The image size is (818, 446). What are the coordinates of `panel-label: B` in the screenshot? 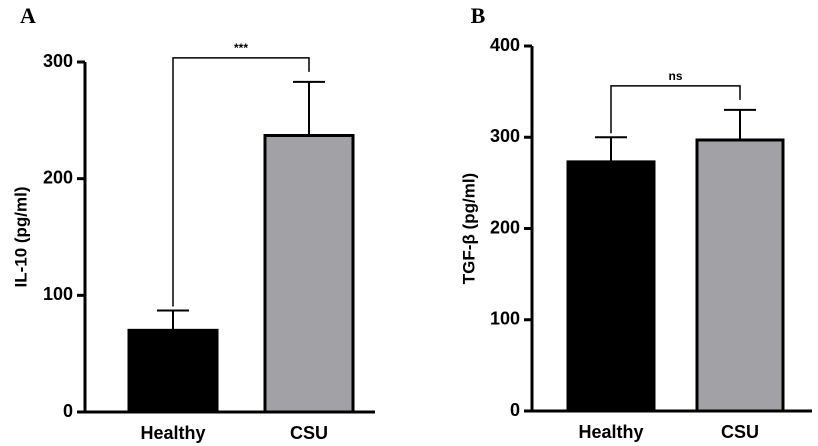 It's located at (478, 15).